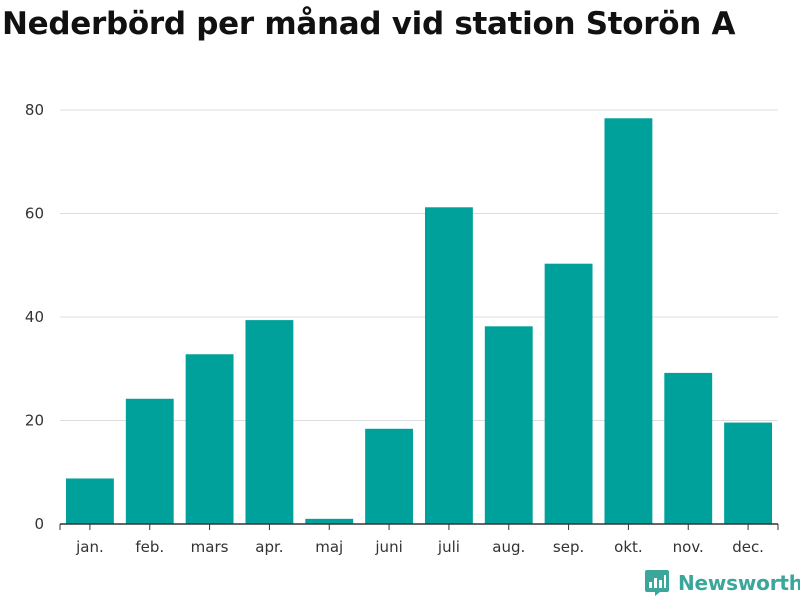 Image resolution: width=800 pixels, height=600 pixels. I want to click on y-tick-label: 0, so click(39, 524).